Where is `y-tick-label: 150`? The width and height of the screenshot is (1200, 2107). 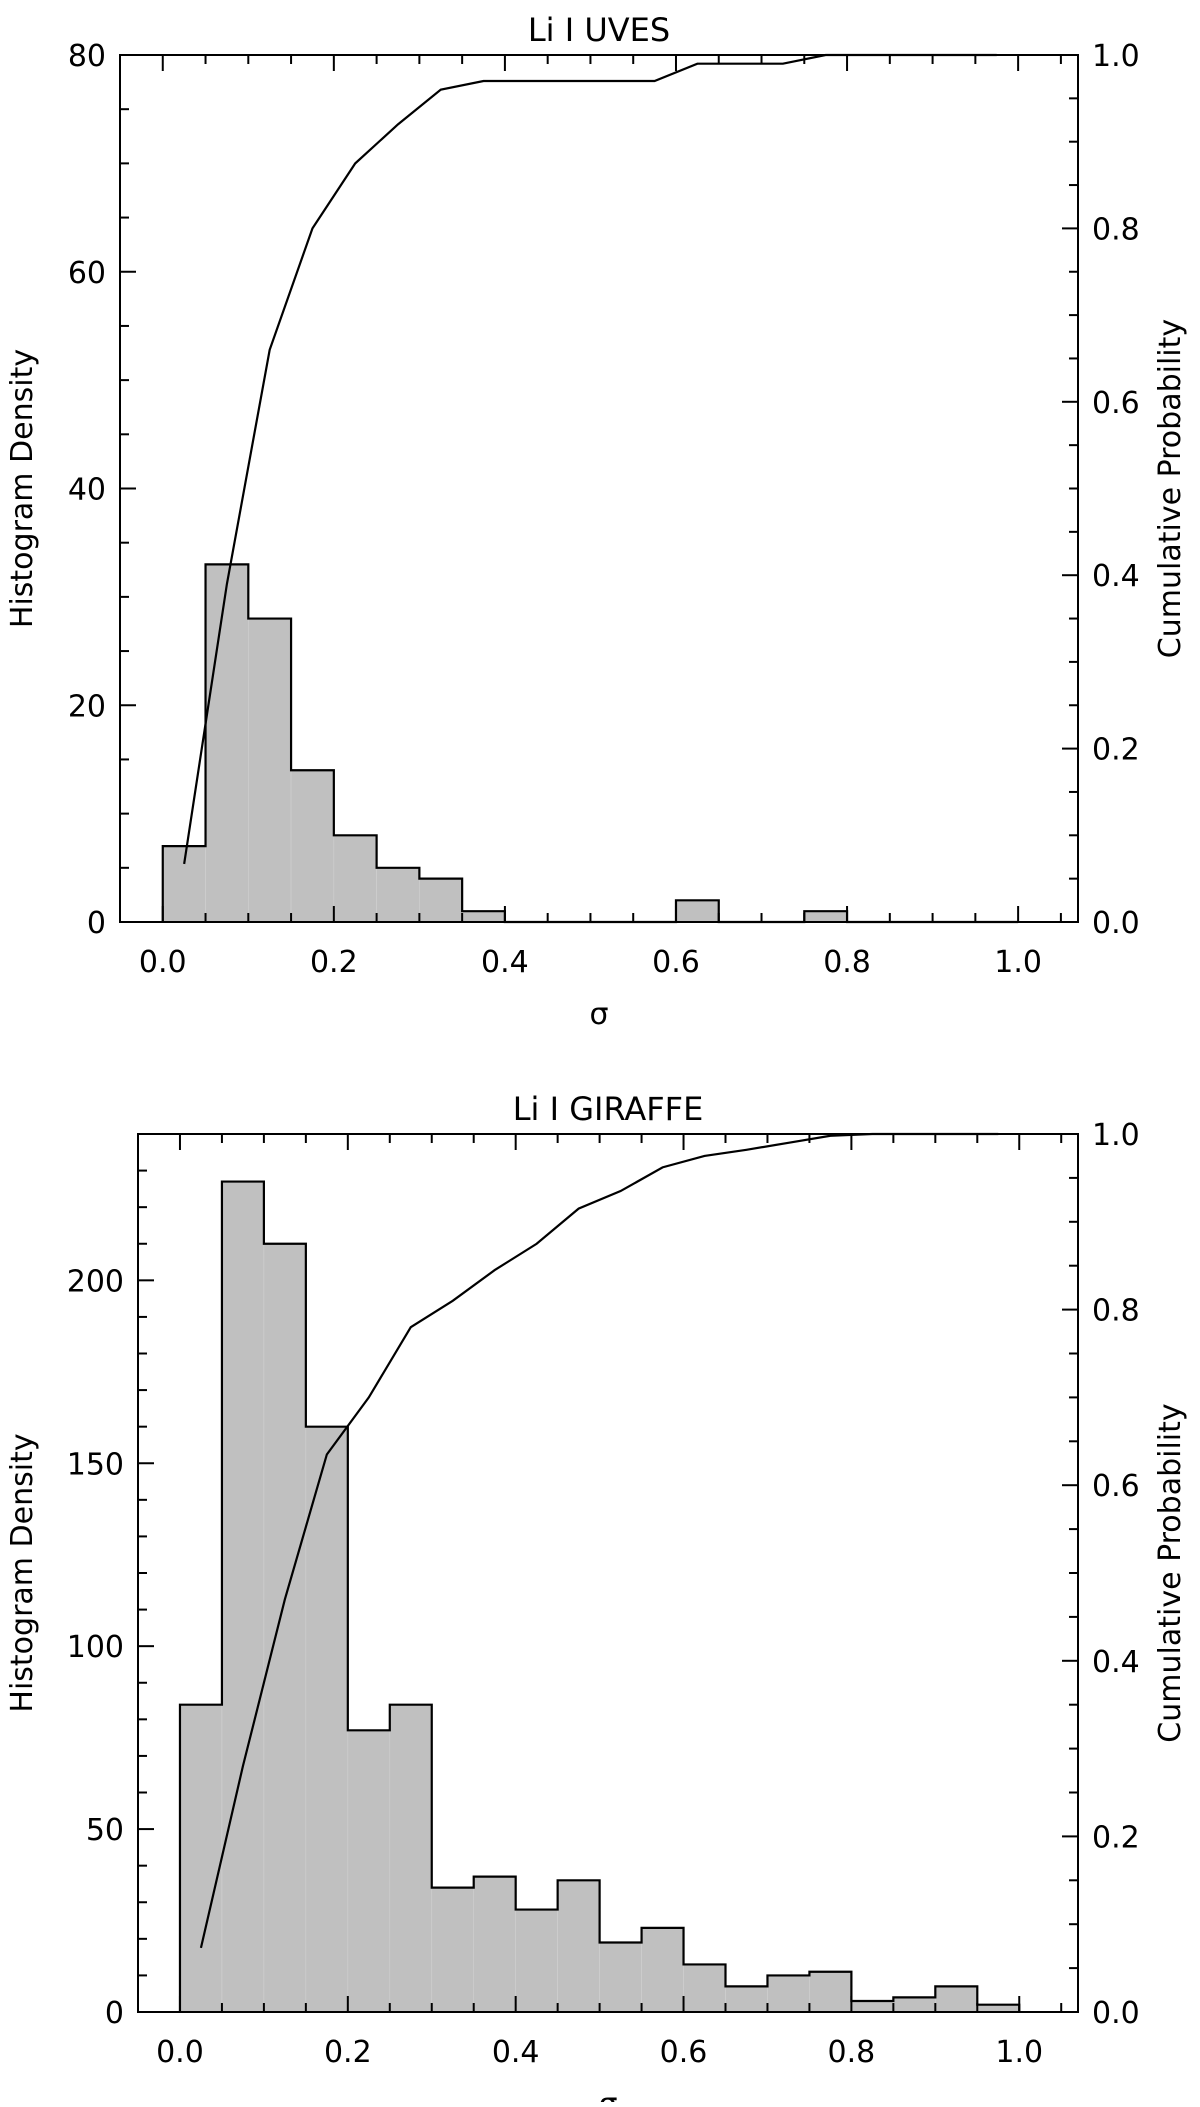
y-tick-label: 150 is located at coordinates (95, 1464).